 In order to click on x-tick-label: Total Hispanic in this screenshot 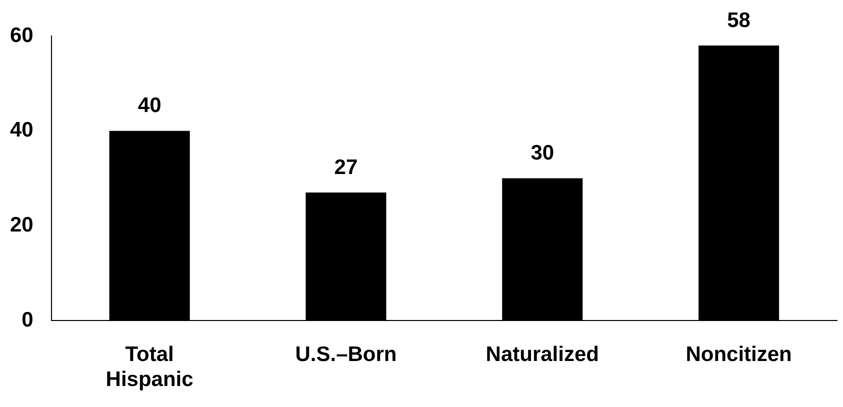, I will do `click(150, 367)`.